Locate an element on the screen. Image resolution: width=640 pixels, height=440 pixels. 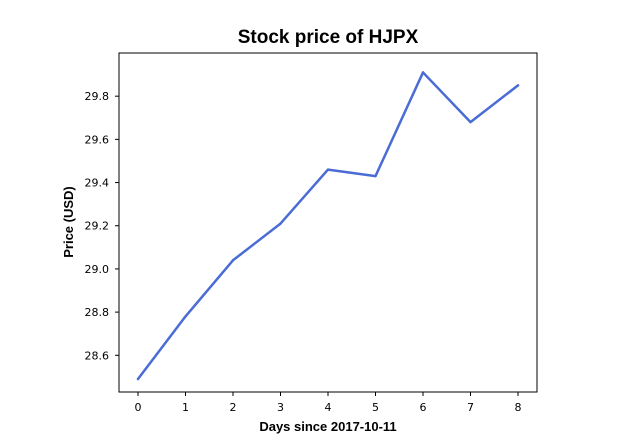
x-tick-label: 3 is located at coordinates (280, 407).